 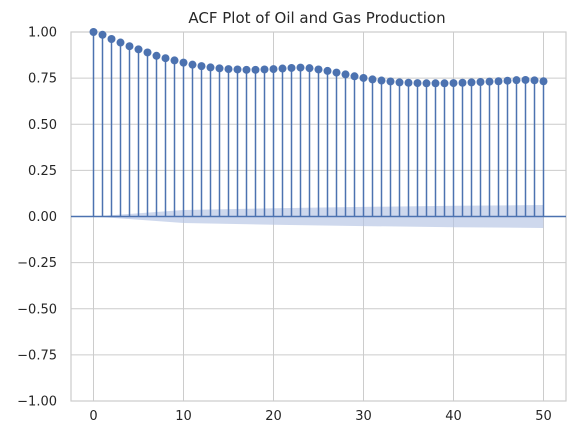 What do you see at coordinates (42, 171) in the screenshot?
I see `y-tick-label: 0.25` at bounding box center [42, 171].